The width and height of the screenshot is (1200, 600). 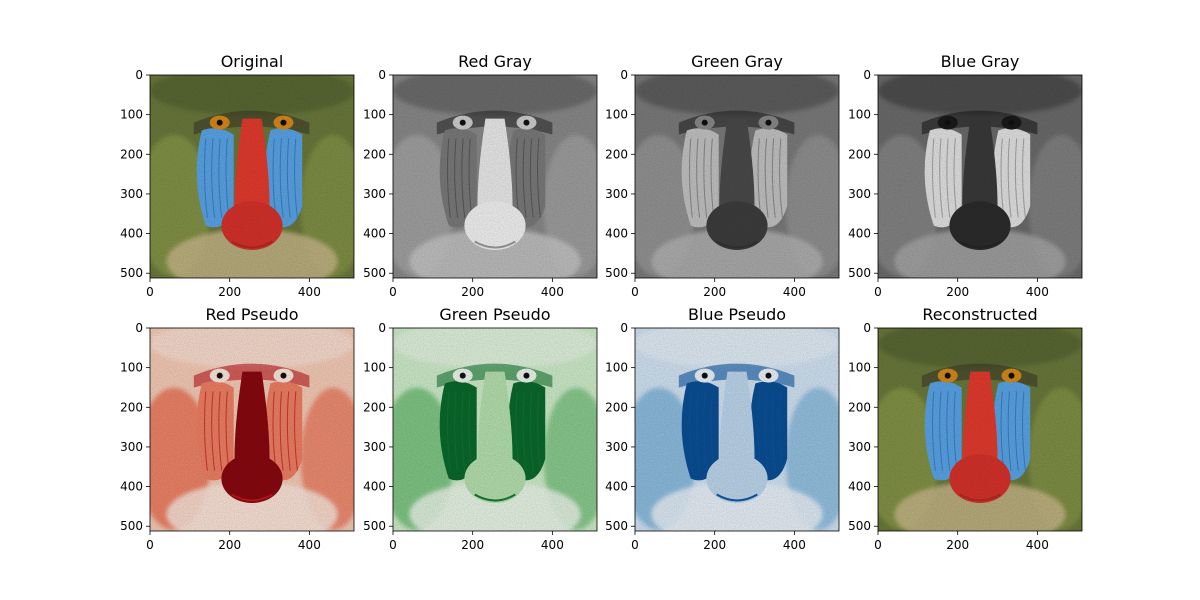 I want to click on subplot-title: Green Pseudo, so click(x=494, y=314).